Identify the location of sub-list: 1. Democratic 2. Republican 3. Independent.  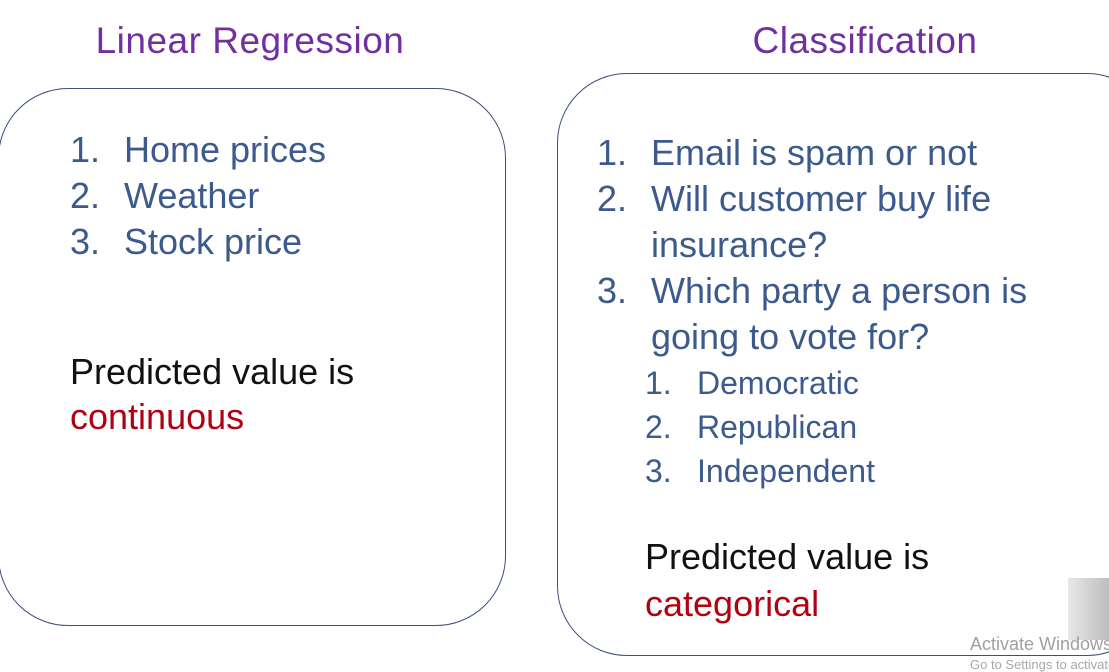
(845, 427).